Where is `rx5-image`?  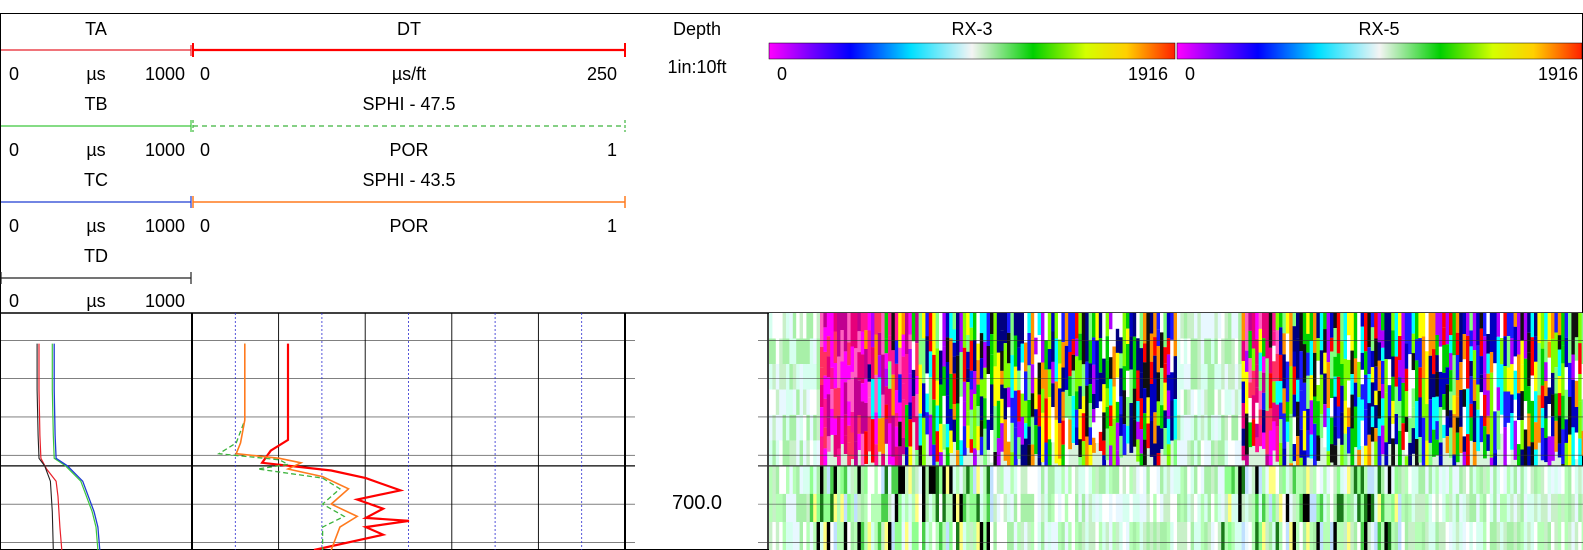
rx5-image is located at coordinates (1380, 431).